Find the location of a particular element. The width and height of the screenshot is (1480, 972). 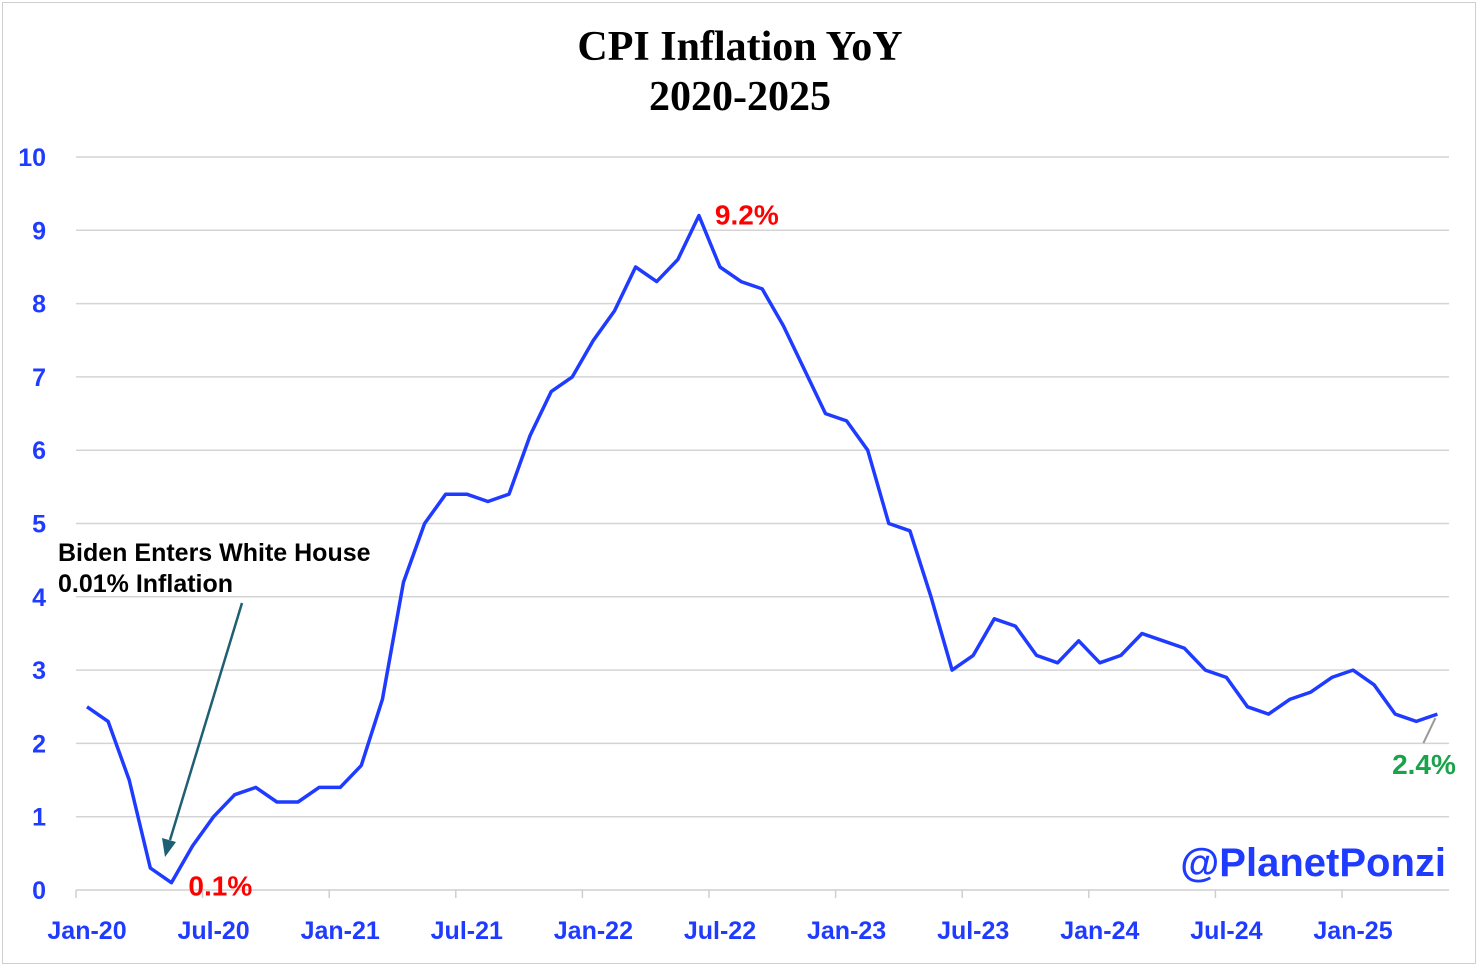

y-tick-label: 8 is located at coordinates (39, 305).